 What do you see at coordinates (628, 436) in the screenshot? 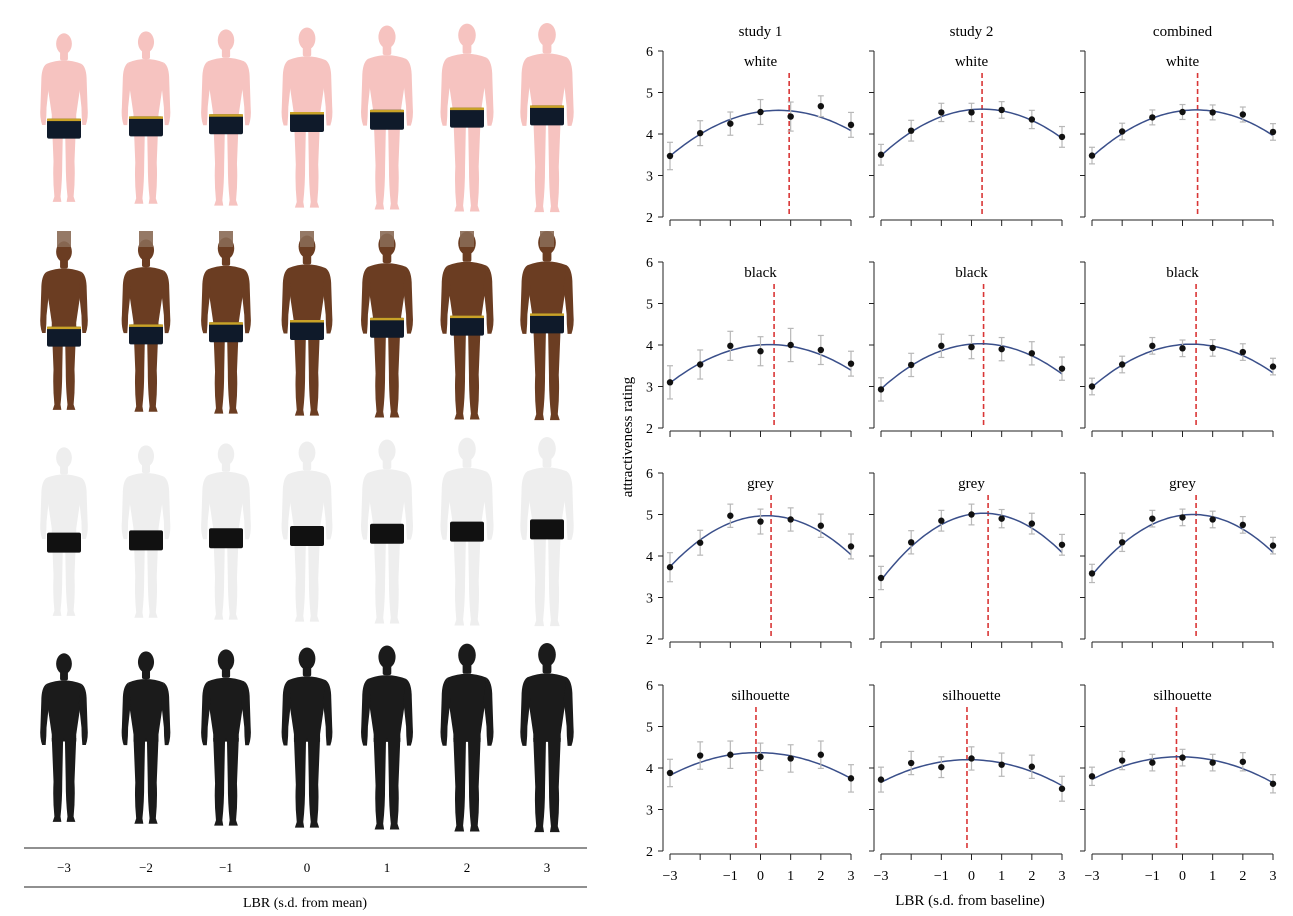
I see `y-axis-title: attractiveness rating` at bounding box center [628, 436].